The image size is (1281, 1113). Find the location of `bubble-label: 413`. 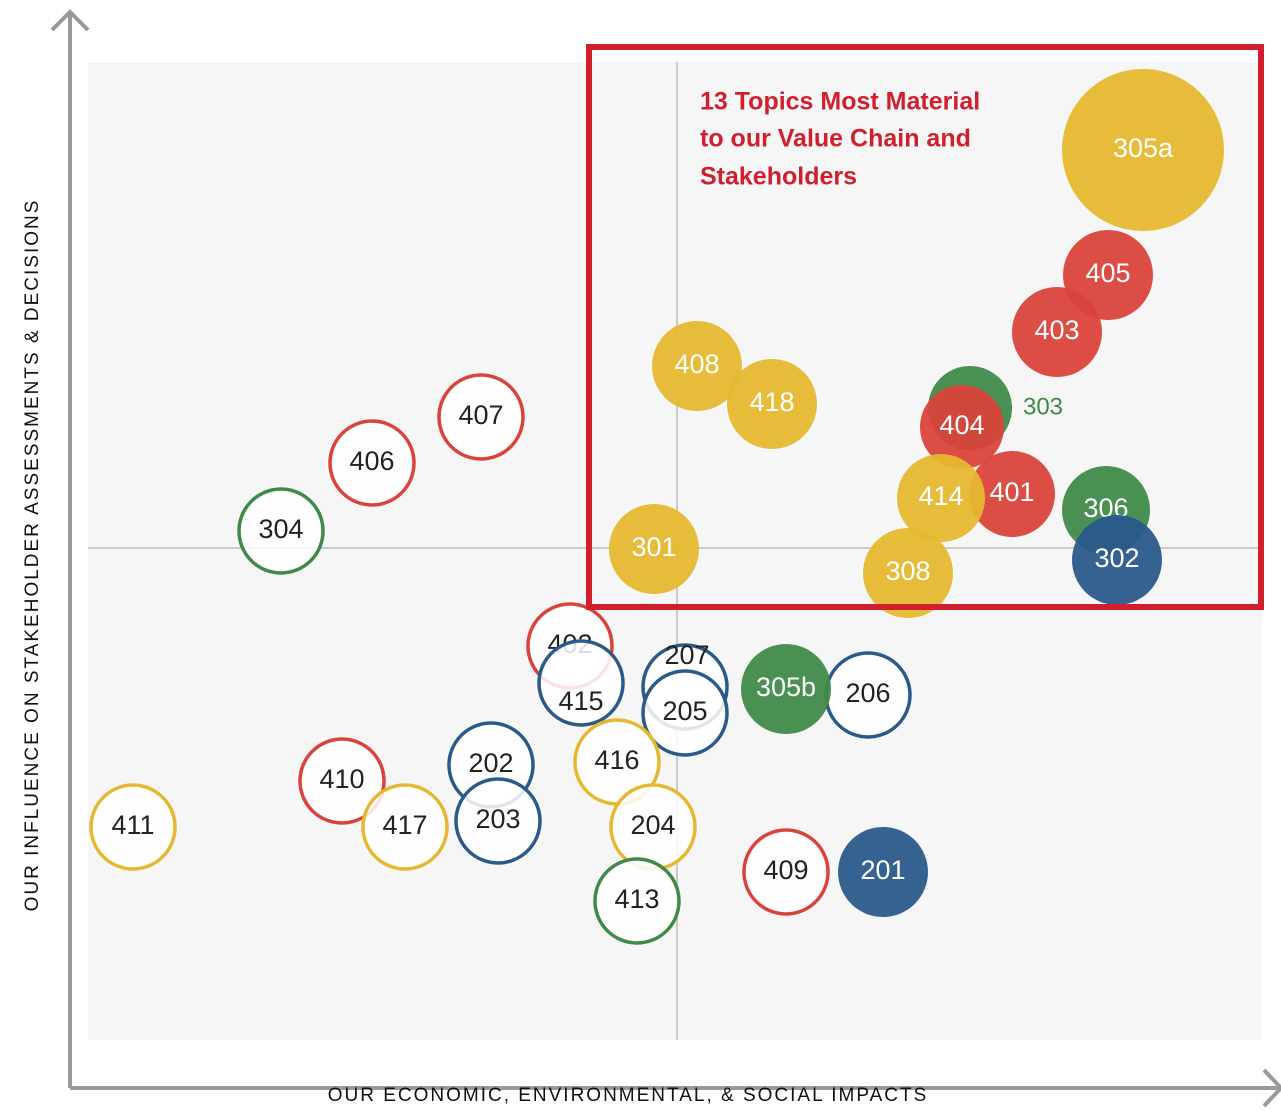

bubble-label: 413 is located at coordinates (636, 899).